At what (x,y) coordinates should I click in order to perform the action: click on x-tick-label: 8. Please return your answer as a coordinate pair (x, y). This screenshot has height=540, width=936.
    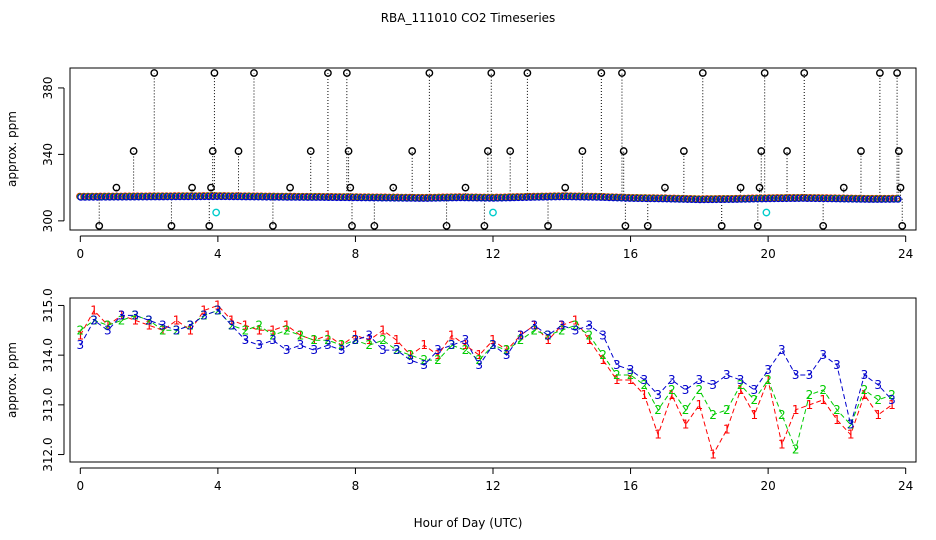
    Looking at the image, I should click on (356, 486).